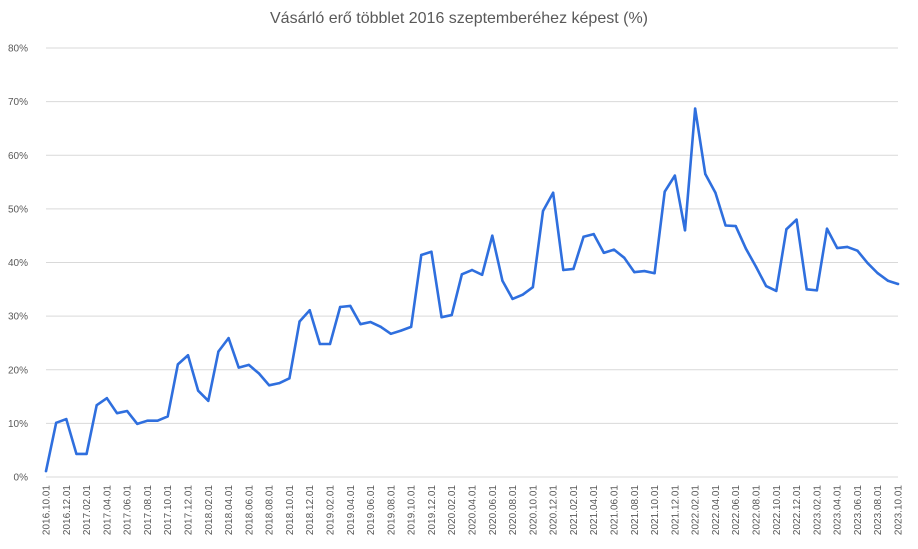 The image size is (918, 549). Describe the element at coordinates (331, 510) in the screenshot. I see `x-tick-label: 2019.02.01` at that location.